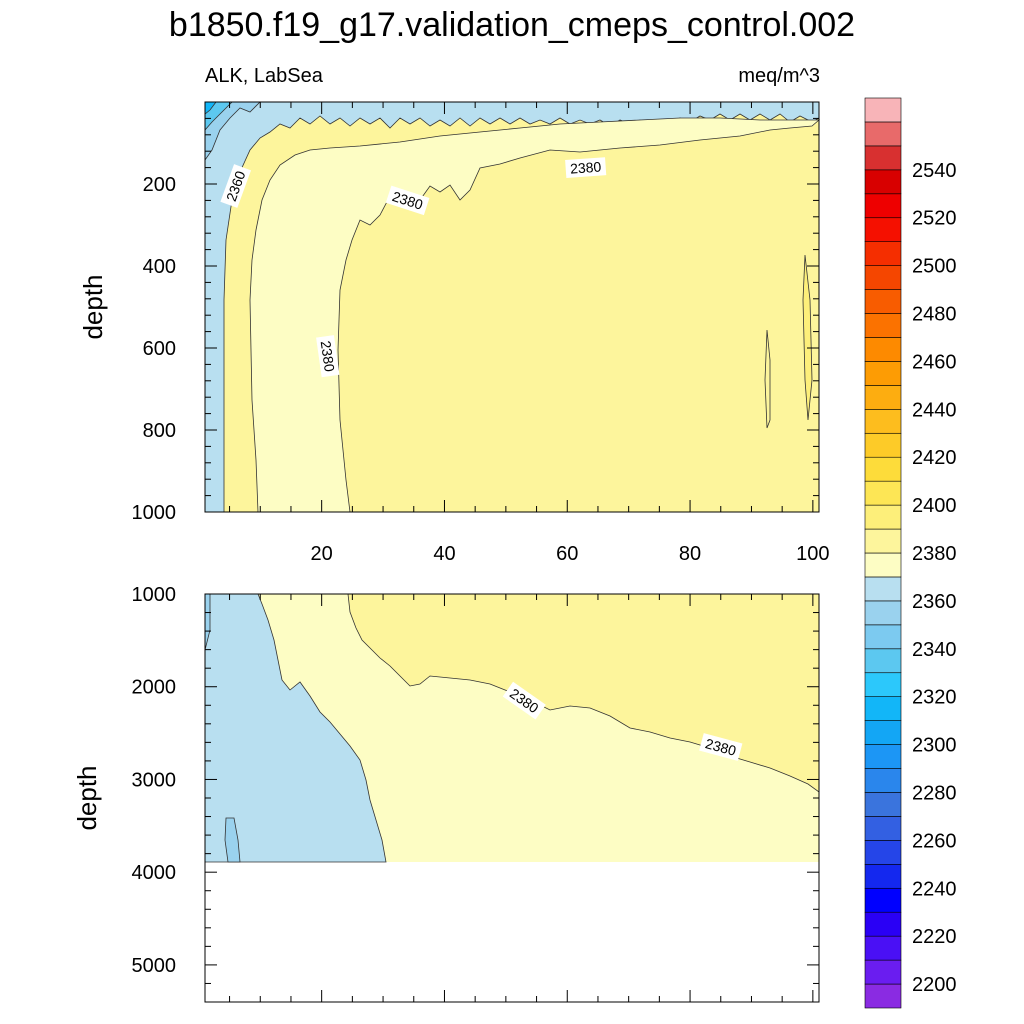 Image resolution: width=1024 pixels, height=1024 pixels. Describe the element at coordinates (154, 780) in the screenshot. I see `y-tick-label: 3000` at that location.